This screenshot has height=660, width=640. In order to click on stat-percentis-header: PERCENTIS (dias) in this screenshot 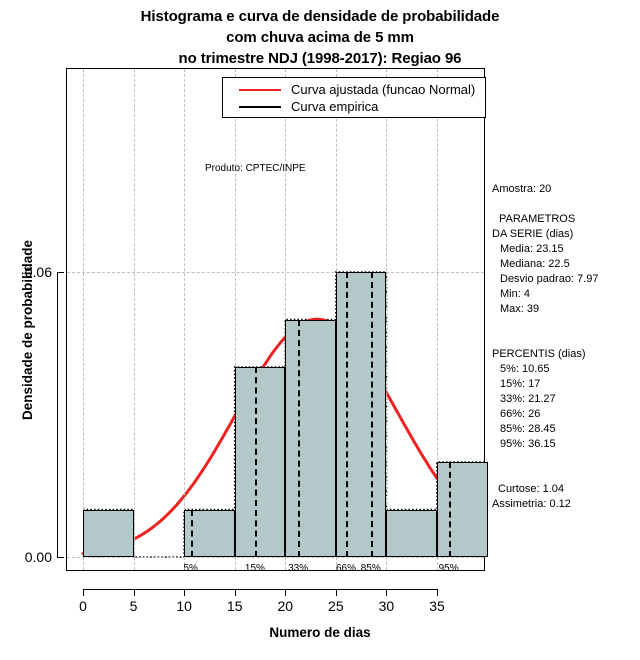, I will do `click(539, 354)`.